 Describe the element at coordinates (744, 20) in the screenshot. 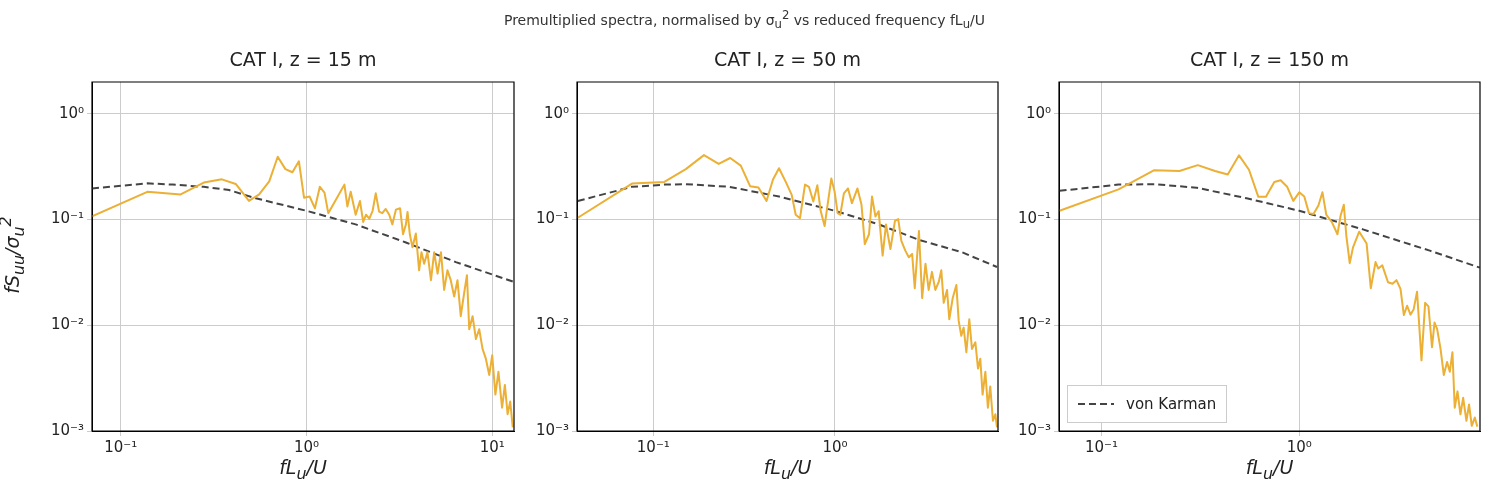

I see `text: Premultiplied spectra, normalised by σ$_{u}$$^{2}$ vs reduced frequency fL$_{u}$/U` at that location.